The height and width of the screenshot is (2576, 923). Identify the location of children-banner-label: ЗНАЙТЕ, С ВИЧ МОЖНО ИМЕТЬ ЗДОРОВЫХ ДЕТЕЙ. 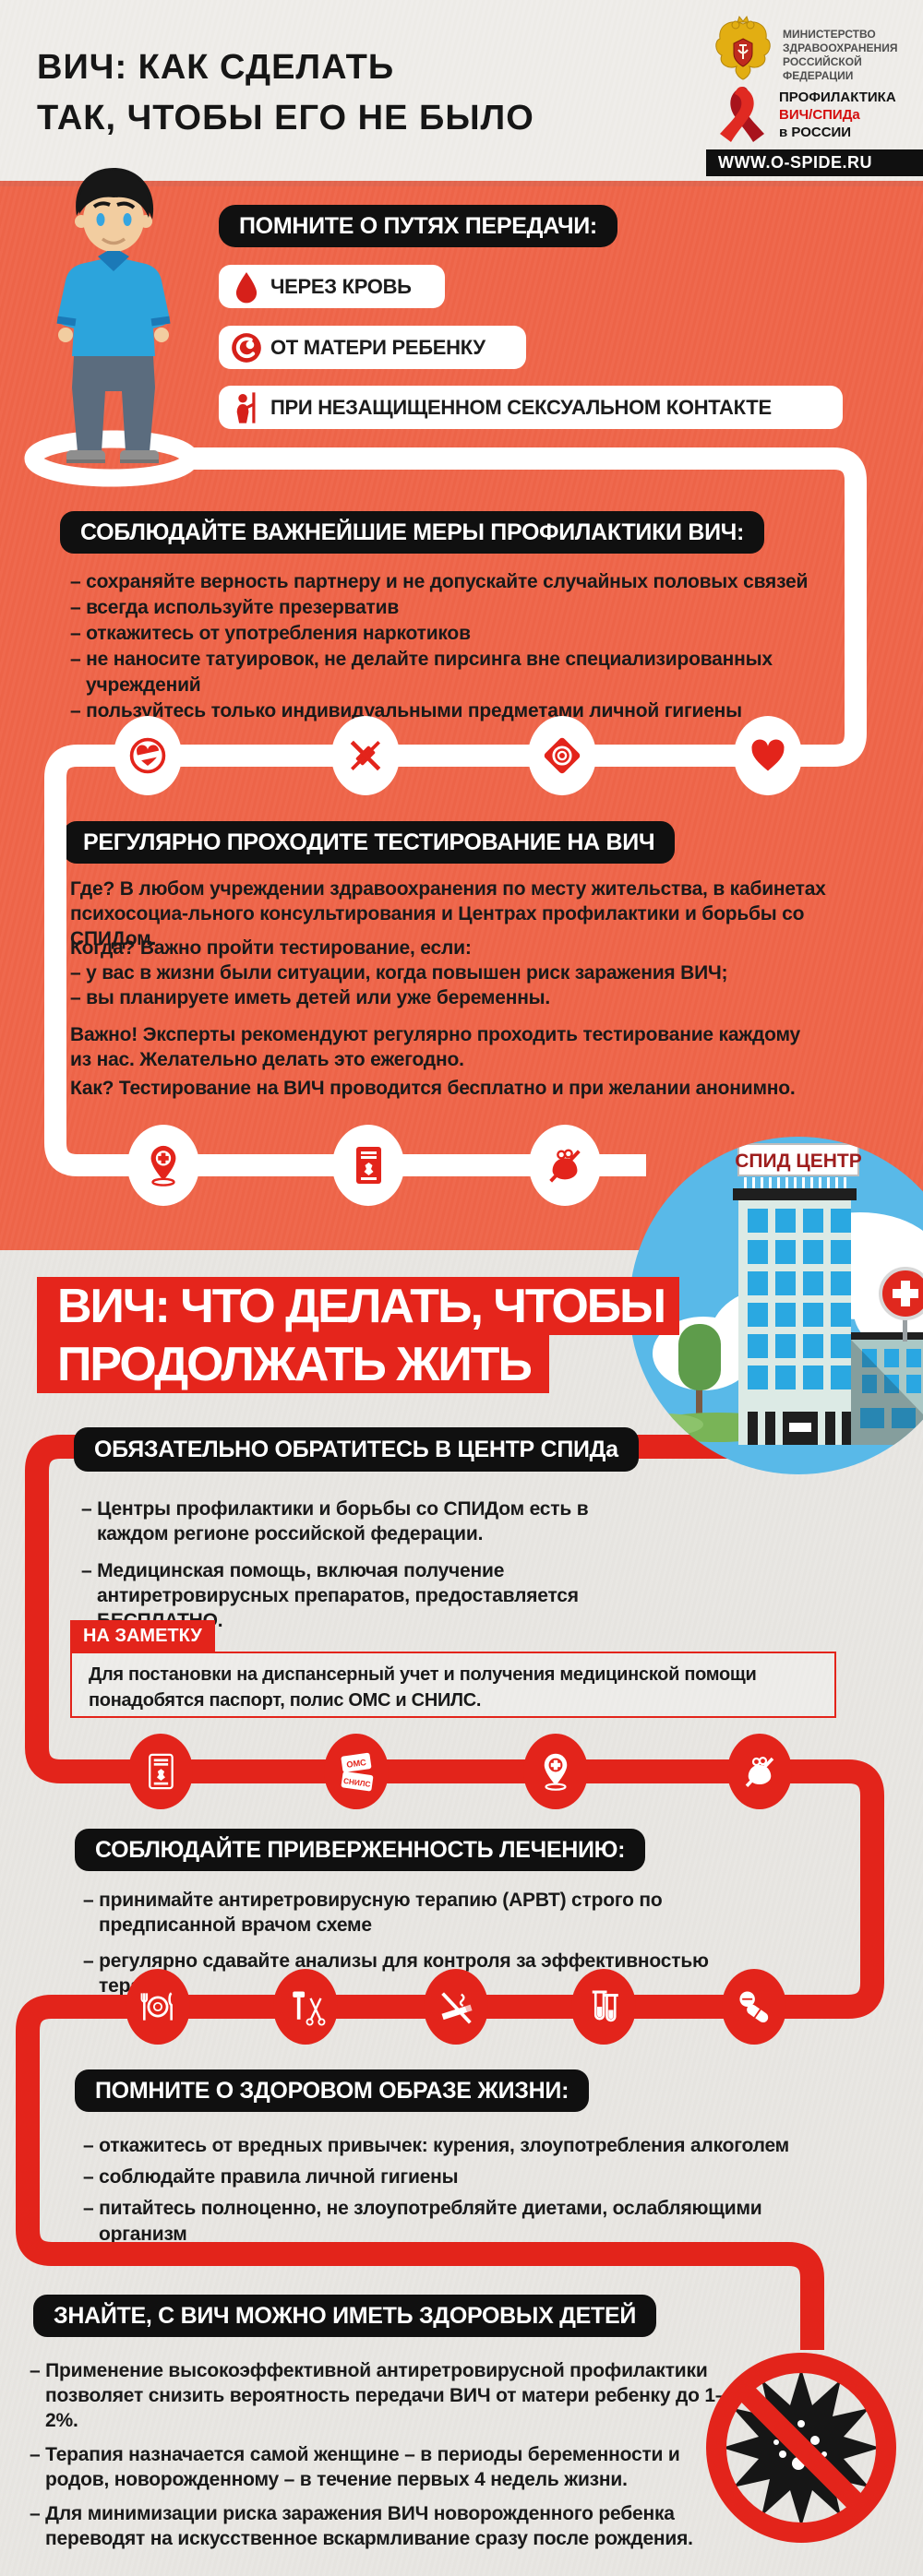
(345, 2315).